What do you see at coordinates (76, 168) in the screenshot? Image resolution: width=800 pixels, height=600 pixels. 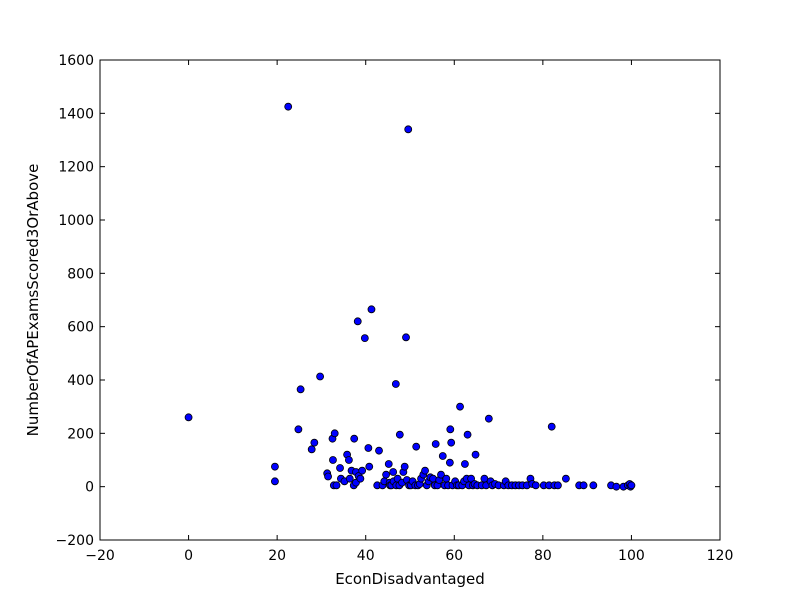 I see `y-tick-label: 1200` at bounding box center [76, 168].